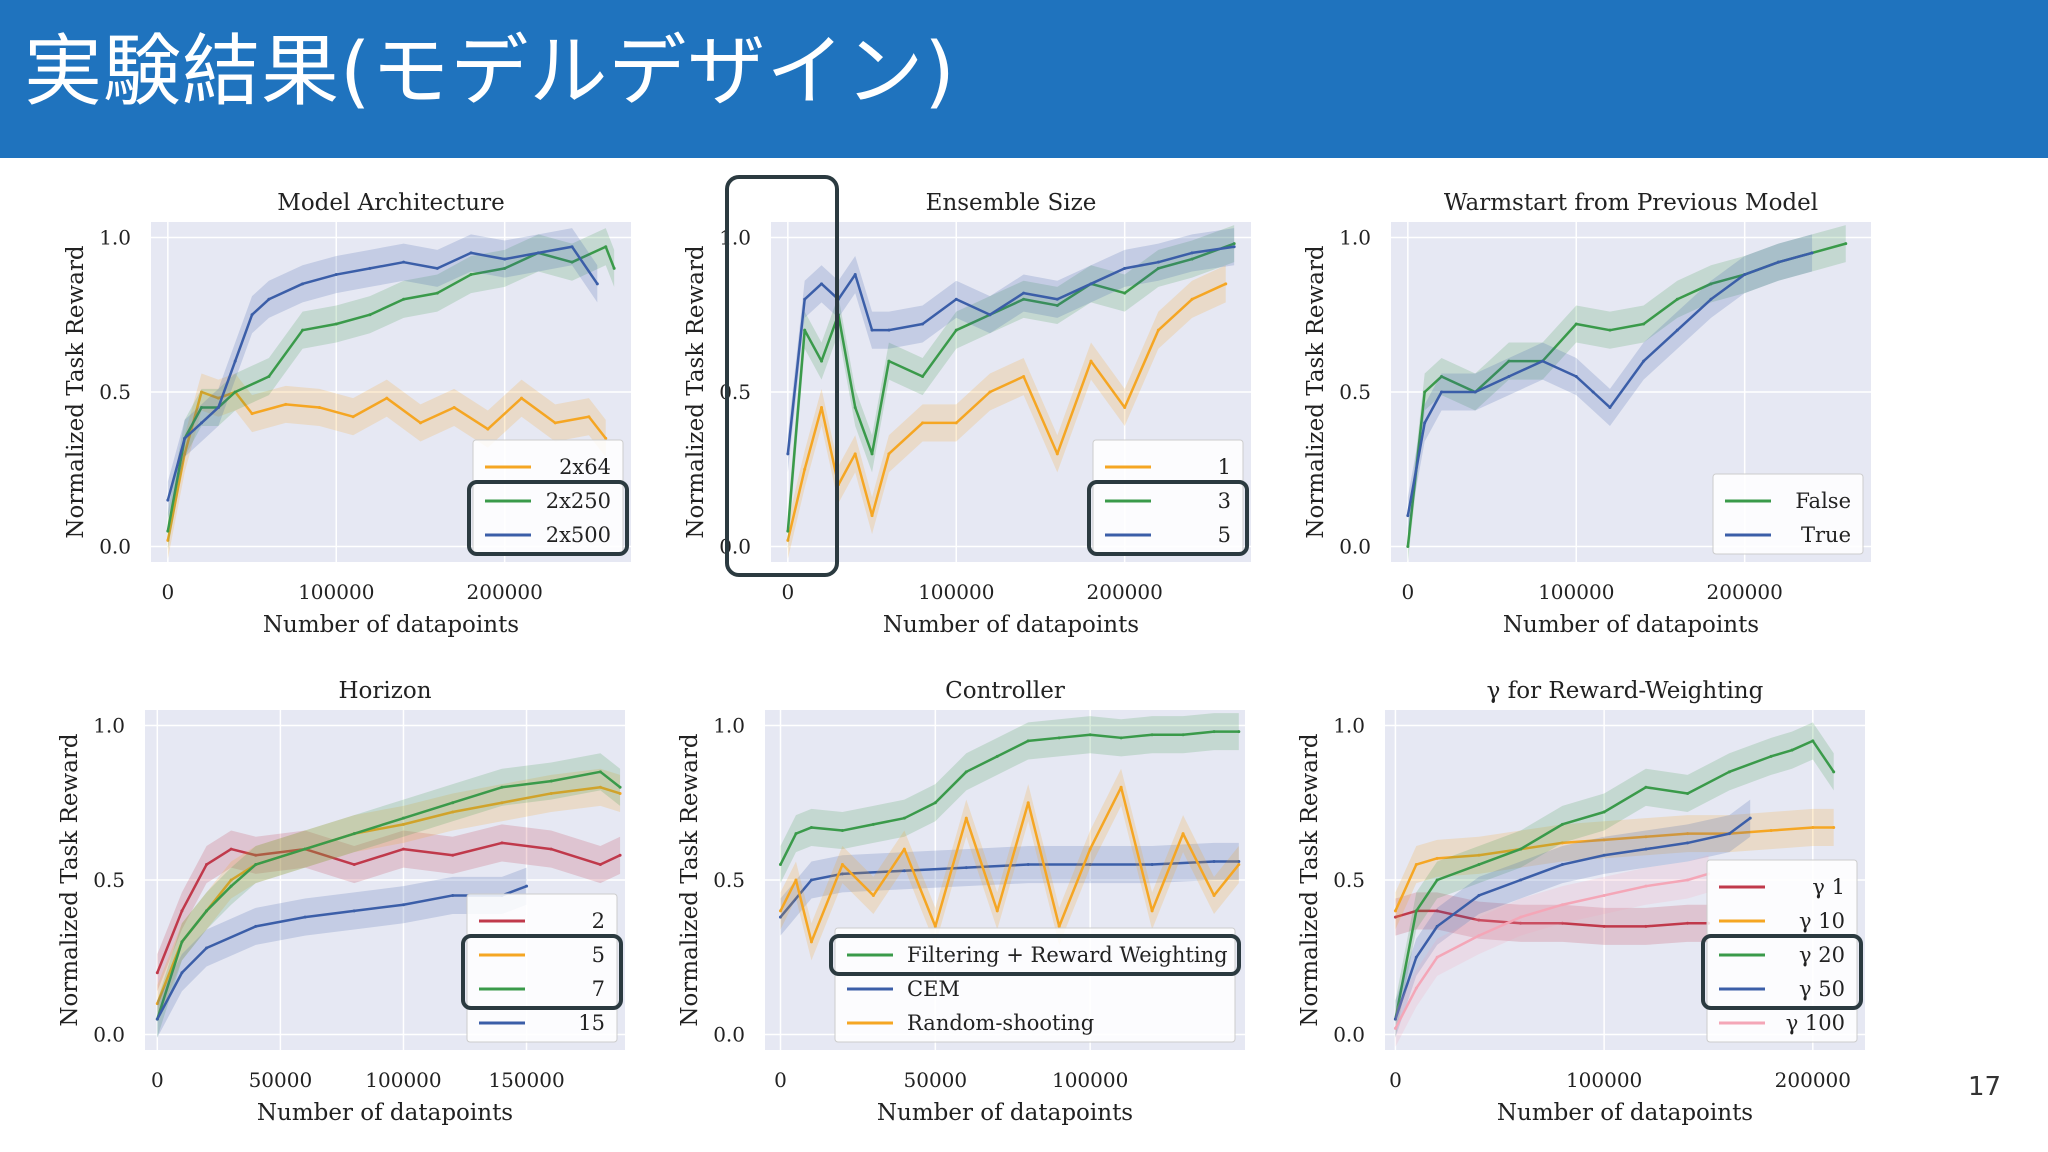 The image size is (2048, 1152). I want to click on title-banner: 実験結果(モデルデザイン), so click(1024, 79).